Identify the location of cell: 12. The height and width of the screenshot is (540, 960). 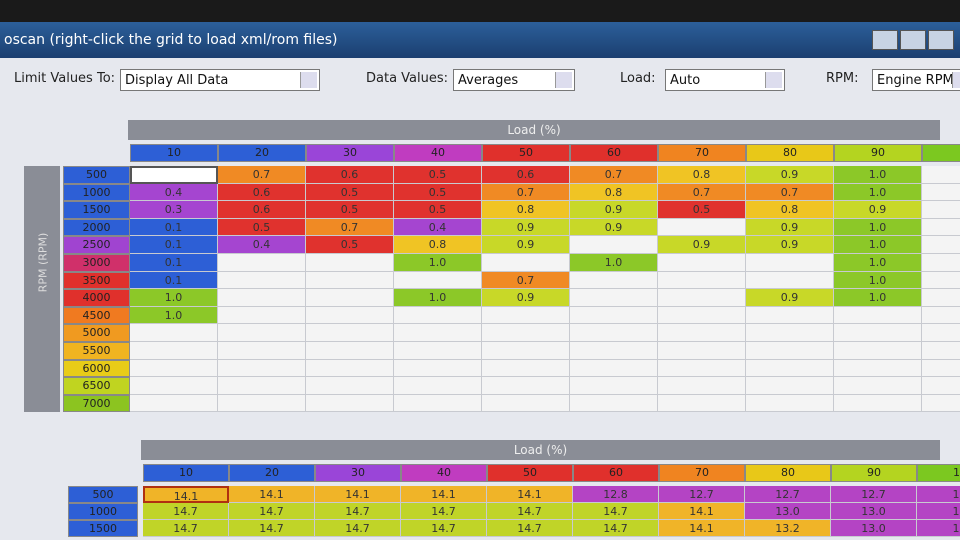
(938, 494).